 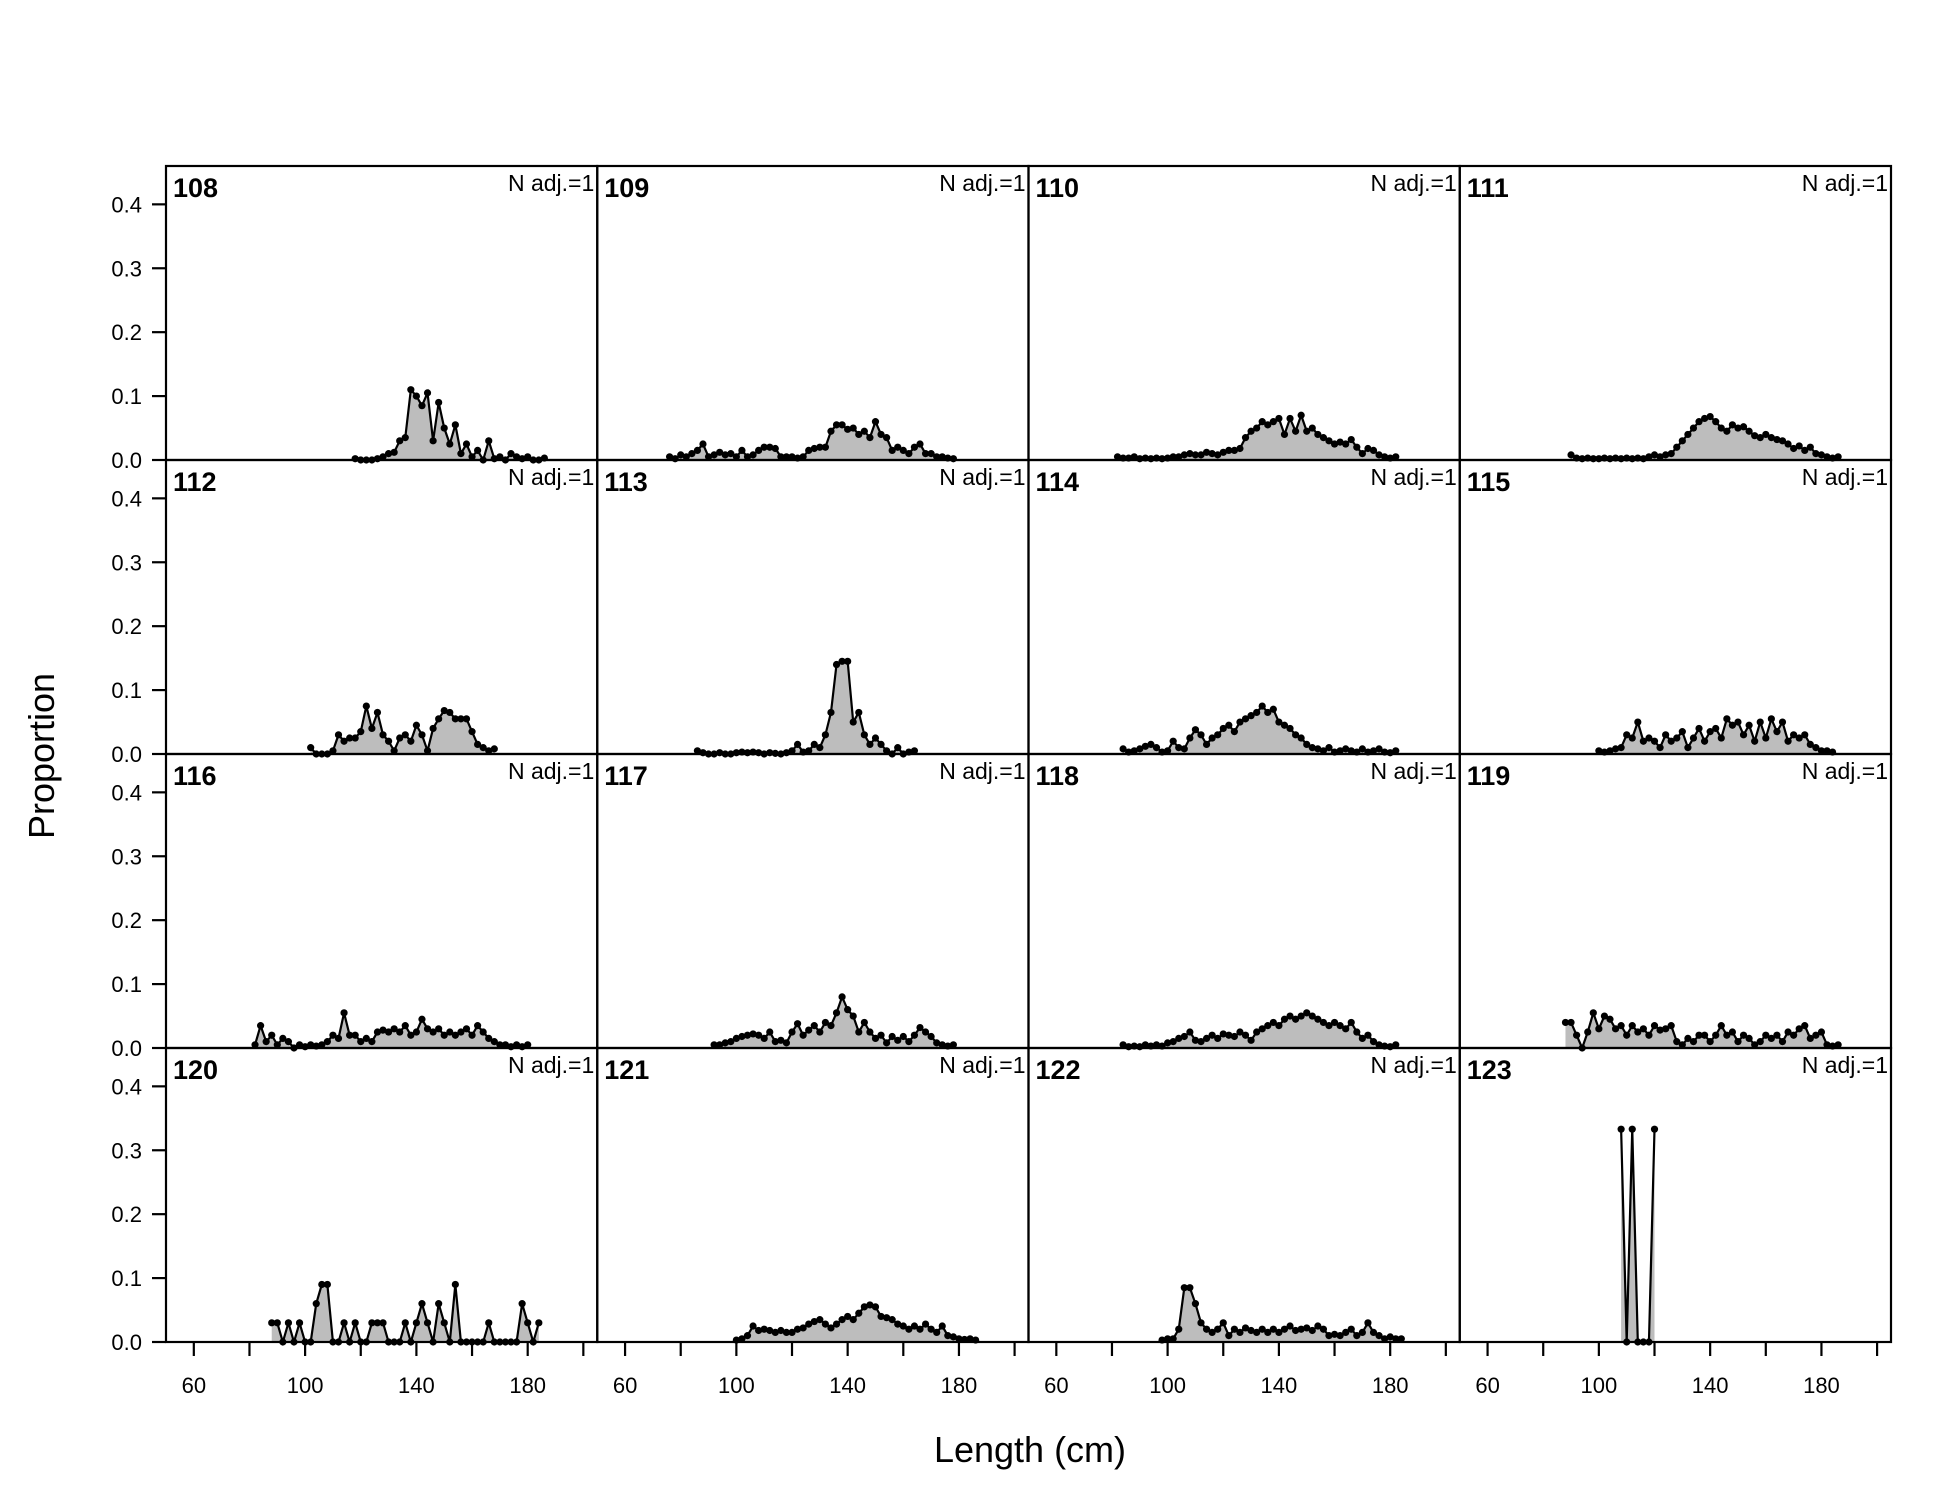 What do you see at coordinates (959, 1385) in the screenshot?
I see `x-tick-label: 180` at bounding box center [959, 1385].